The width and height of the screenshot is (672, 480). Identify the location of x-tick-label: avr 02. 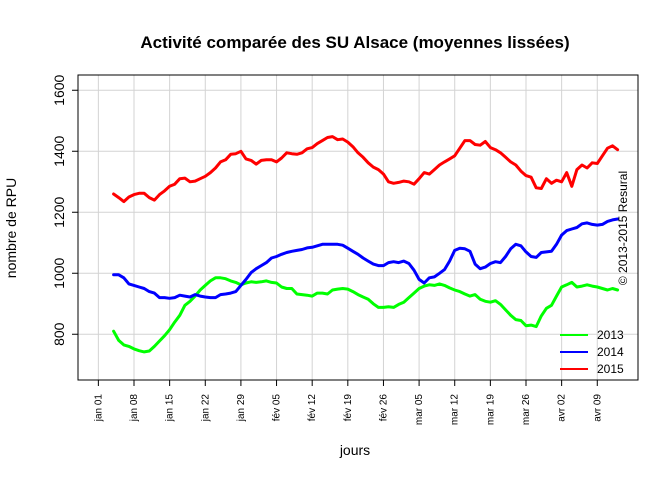
(562, 408).